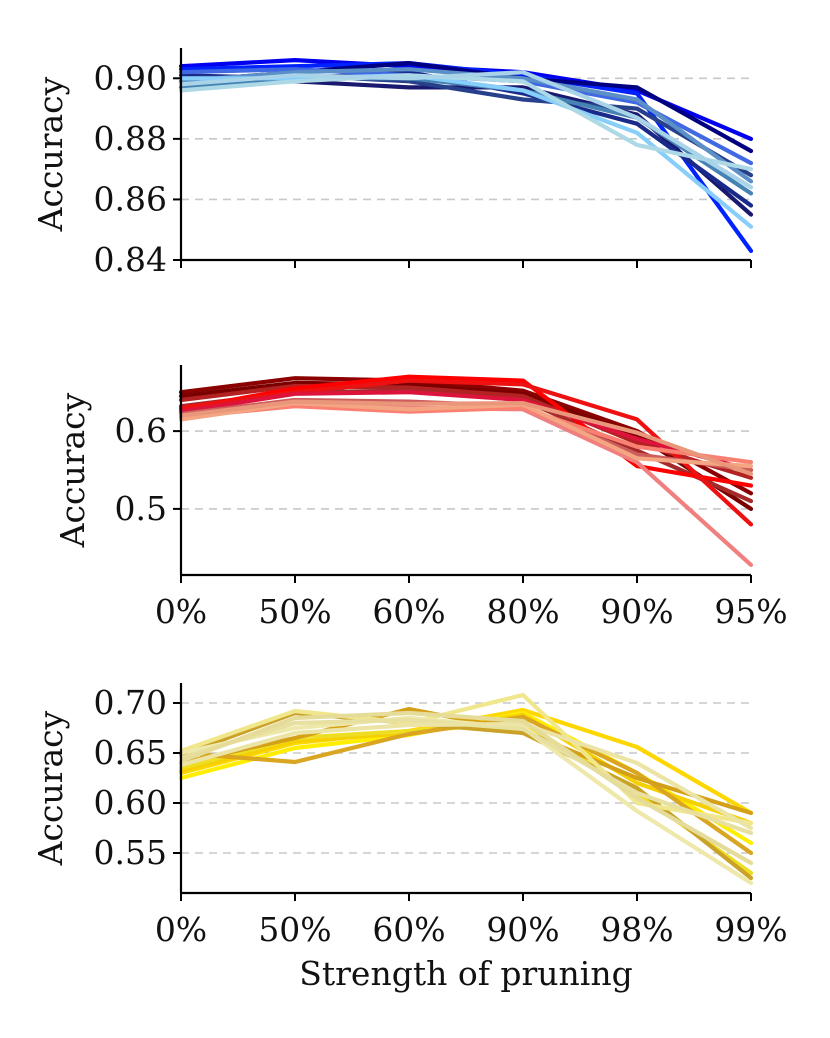  I want to click on y-tick-label: 0.70, so click(130, 702).